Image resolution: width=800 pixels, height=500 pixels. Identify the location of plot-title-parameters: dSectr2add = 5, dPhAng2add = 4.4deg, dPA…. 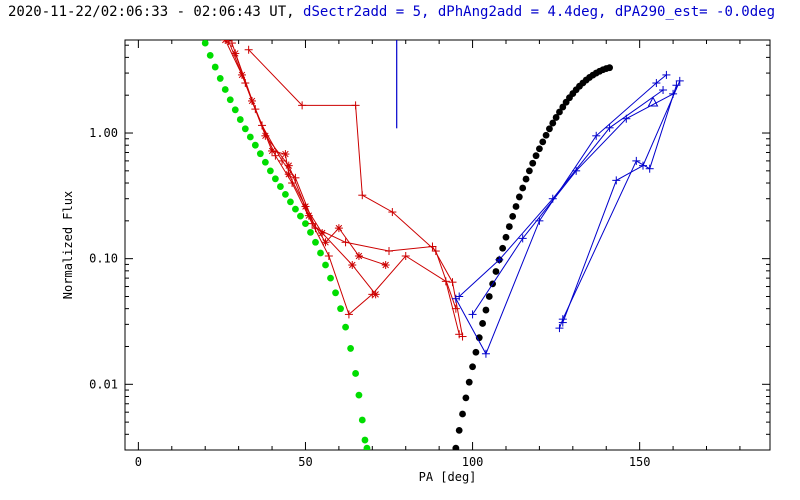
(539, 12).